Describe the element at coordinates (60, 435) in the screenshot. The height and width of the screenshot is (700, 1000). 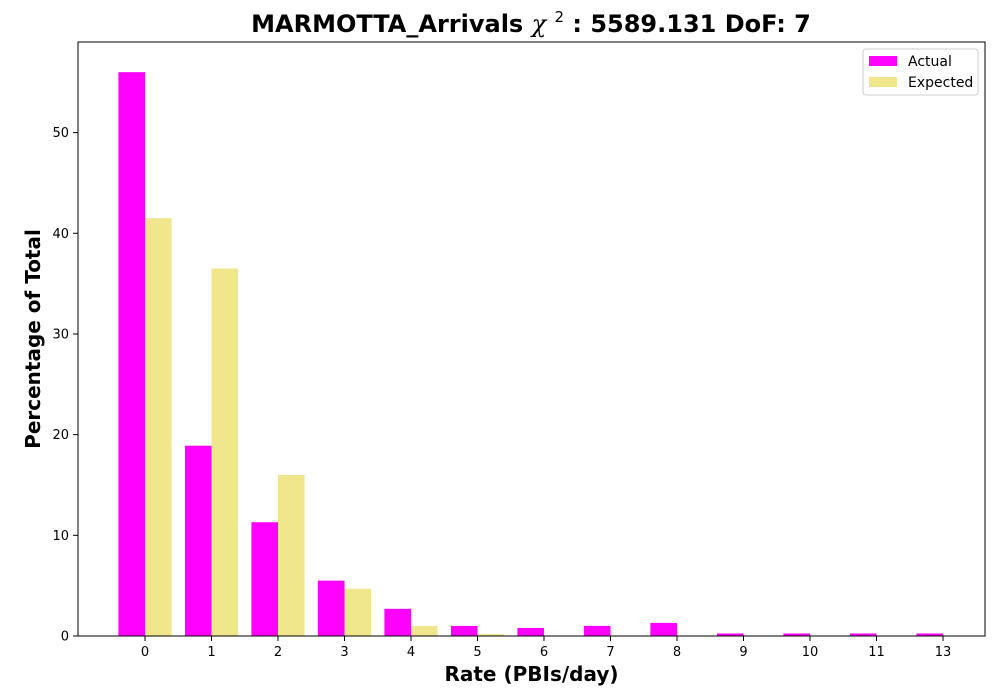
I see `y-tick-label: 20` at that location.